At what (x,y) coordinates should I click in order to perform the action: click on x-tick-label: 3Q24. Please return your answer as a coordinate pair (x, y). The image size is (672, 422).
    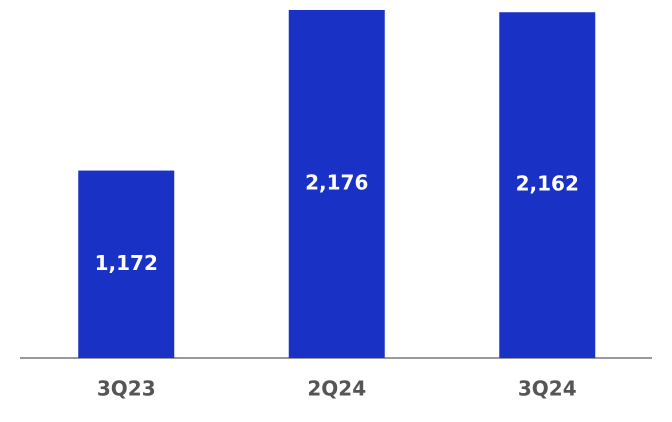
    Looking at the image, I should click on (547, 389).